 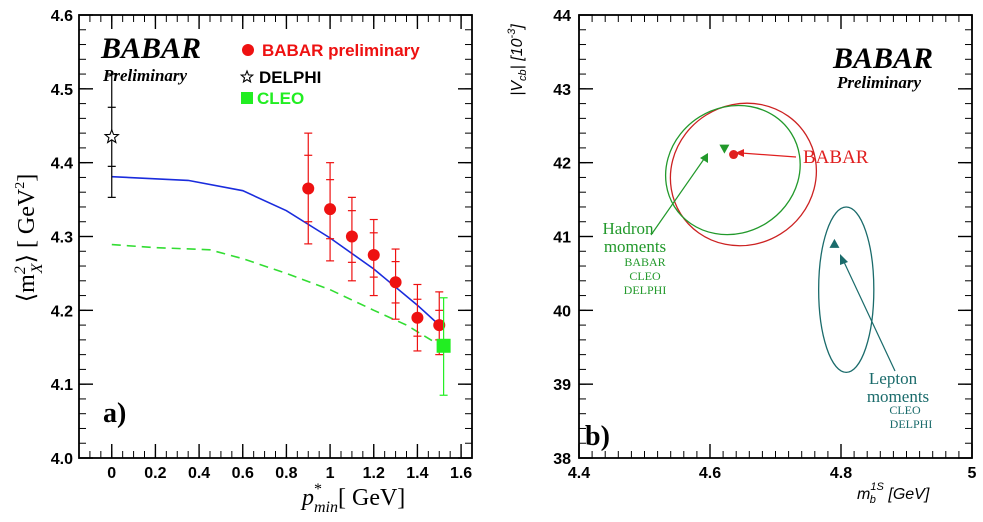 I want to click on data-point-star, so click(x=111, y=136).